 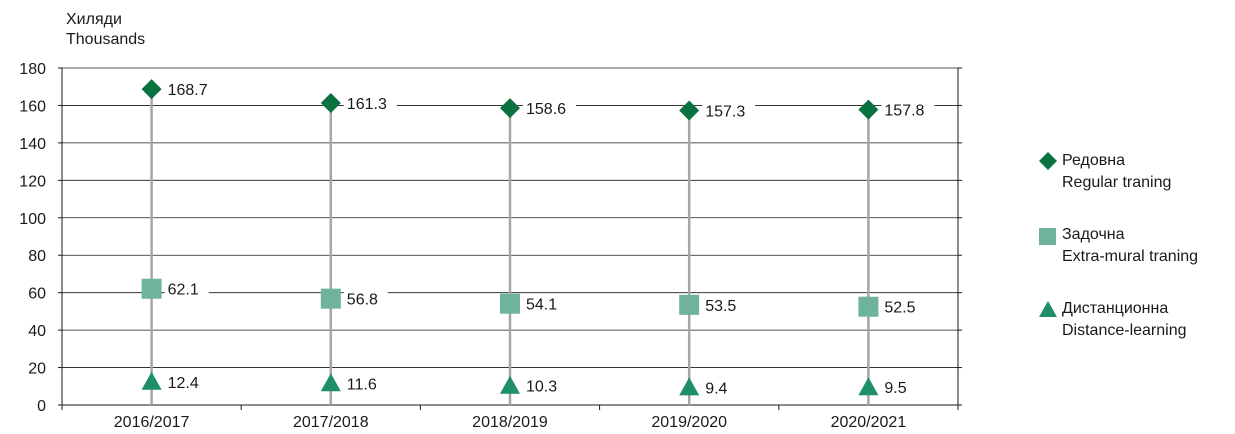 I want to click on legend-label-bg: Редовна, so click(x=1093, y=160).